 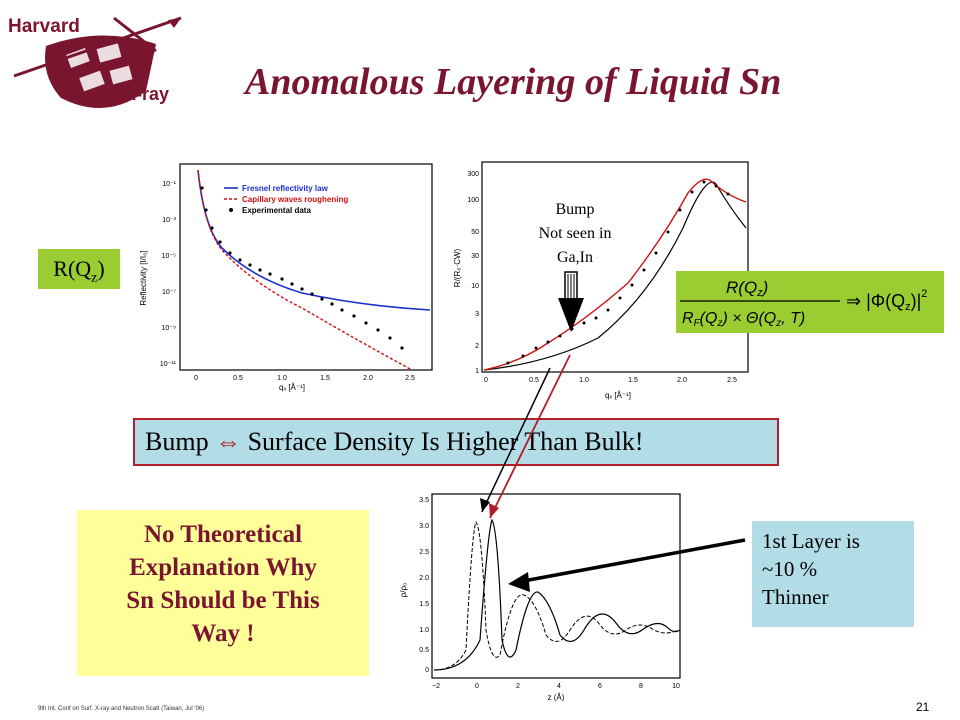 I want to click on logo-harvard-text: Harvard, so click(x=44, y=26).